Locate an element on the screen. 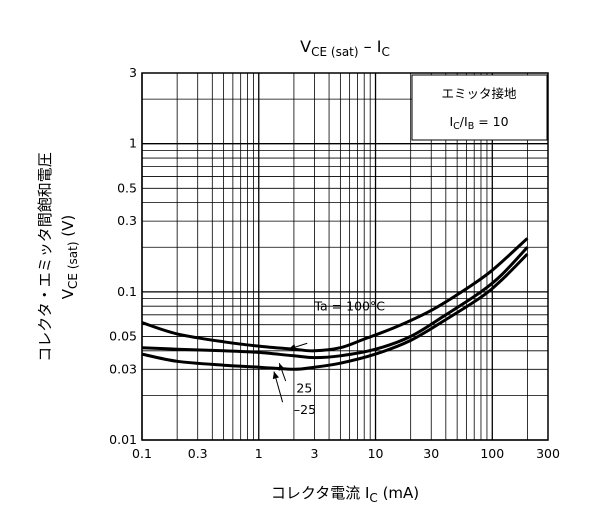 This screenshot has height=531, width=600. y-tick-label: 0.01 is located at coordinates (123, 439).